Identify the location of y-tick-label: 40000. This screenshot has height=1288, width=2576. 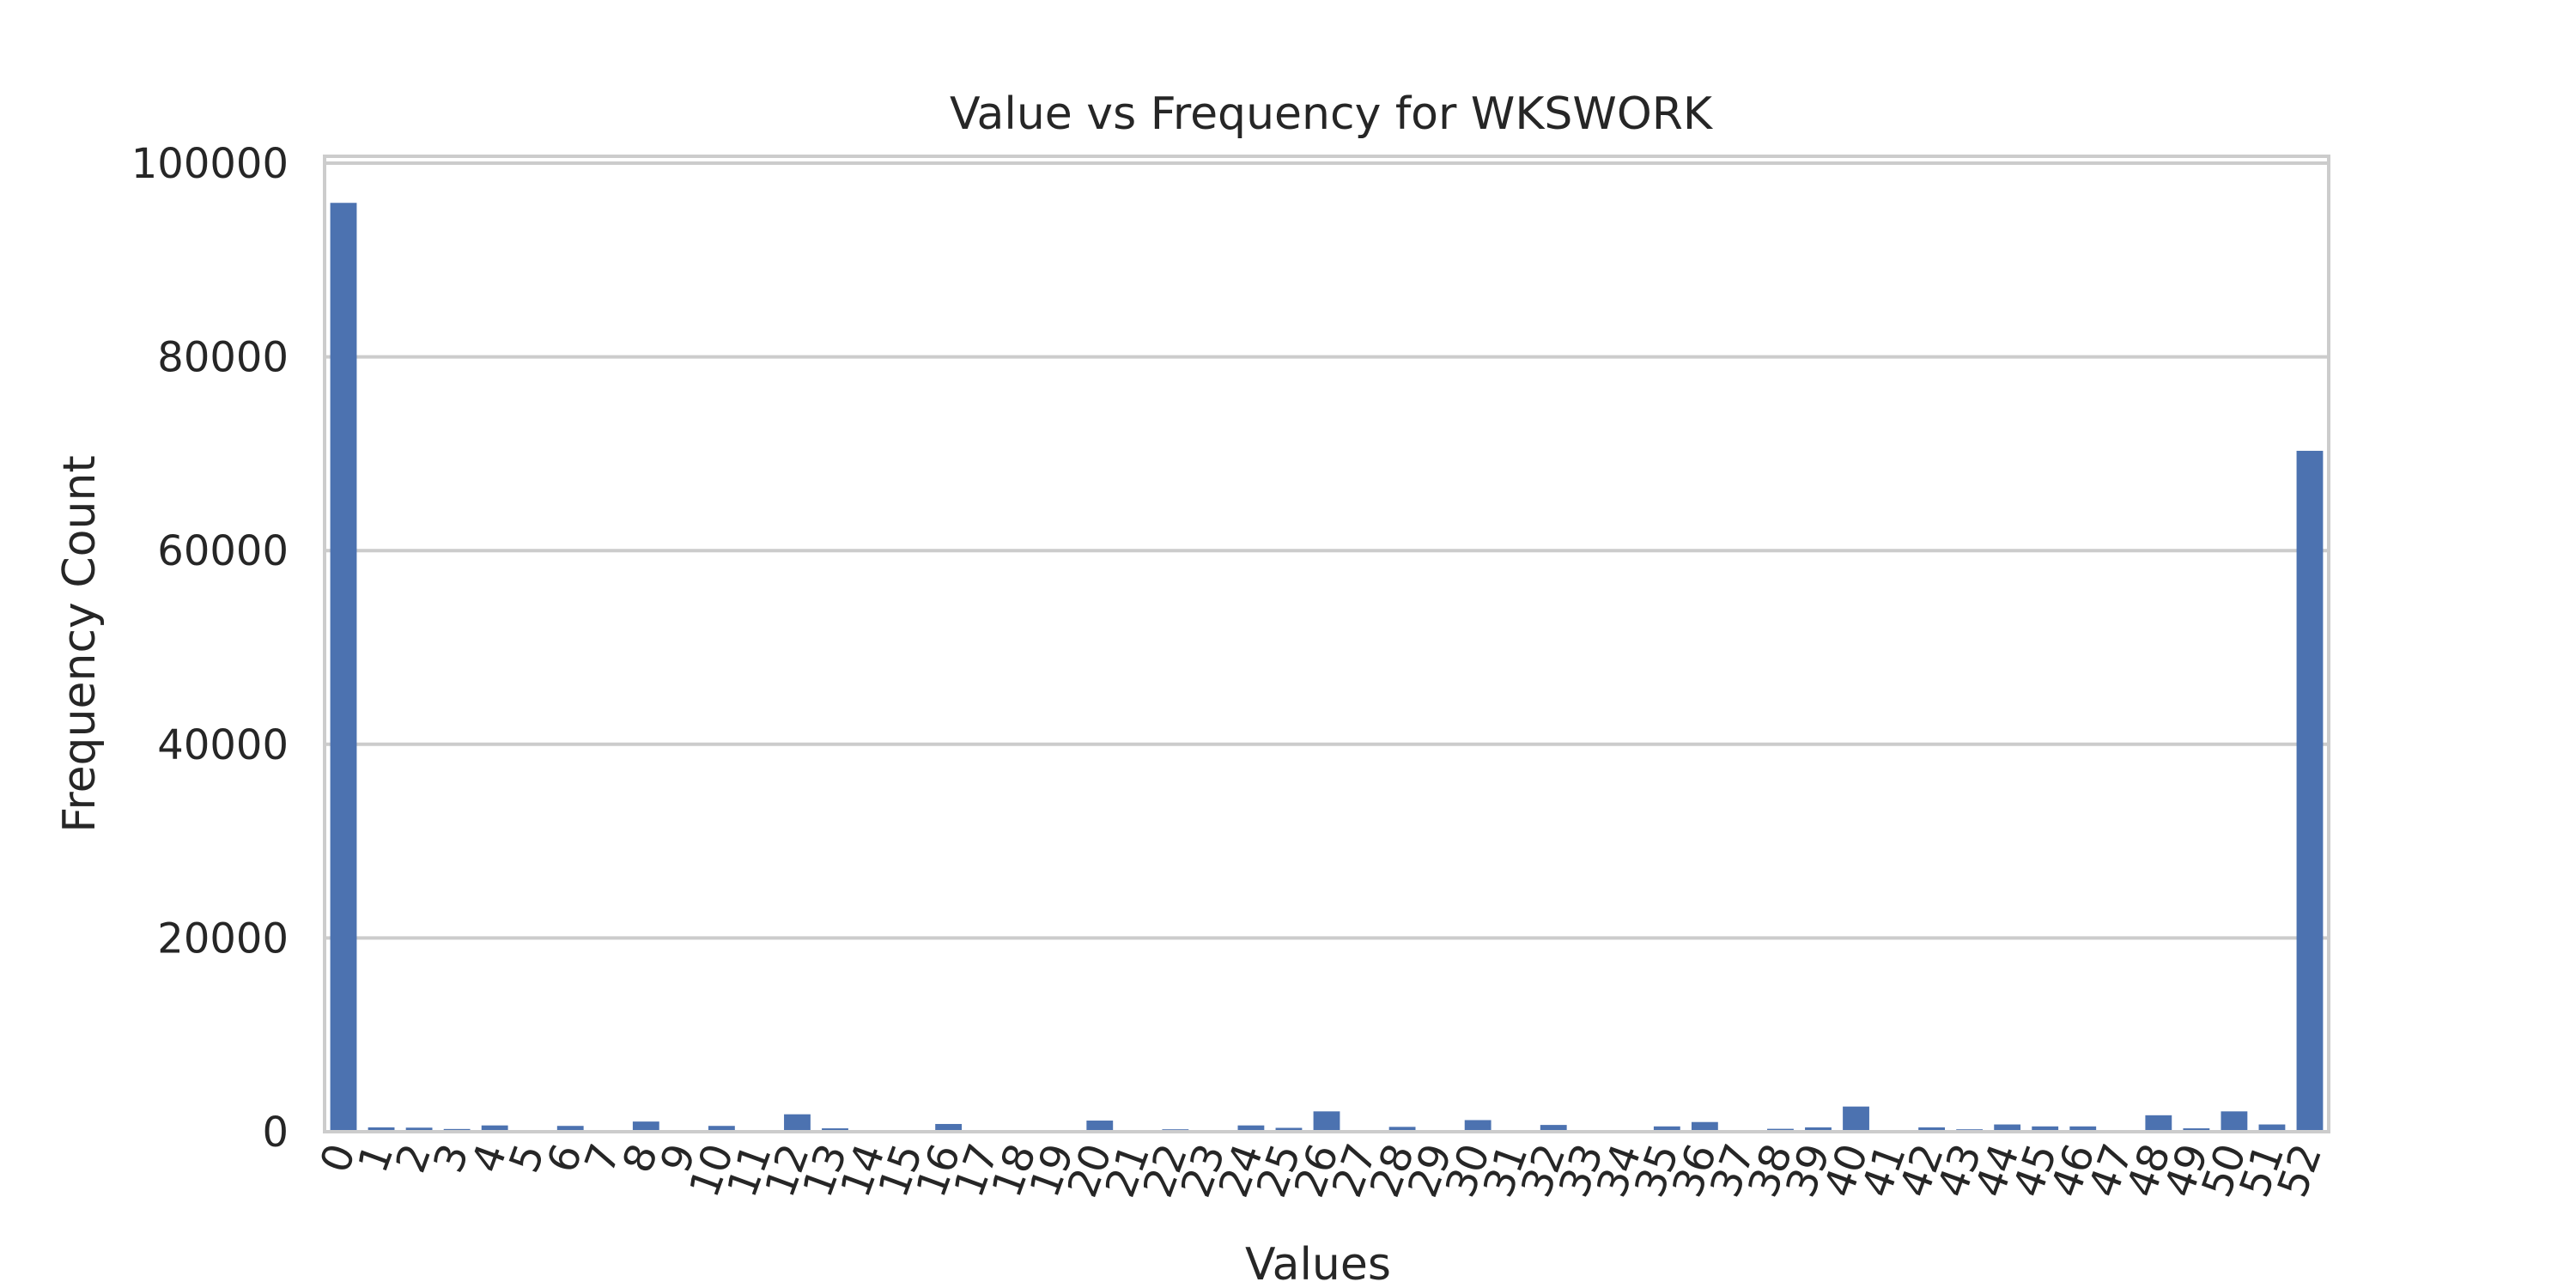
(223, 745).